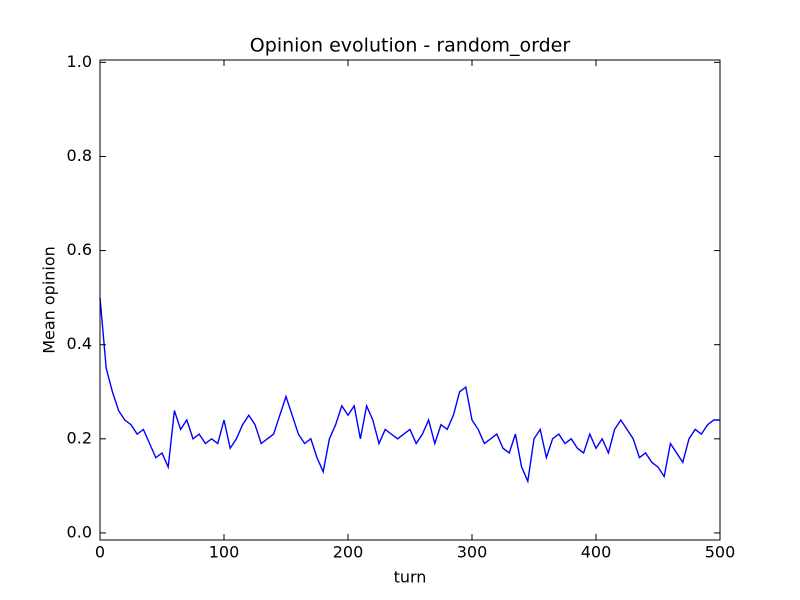 The width and height of the screenshot is (800, 600). Describe the element at coordinates (410, 46) in the screenshot. I see `chart-title: Opinion evolution - random_order` at that location.